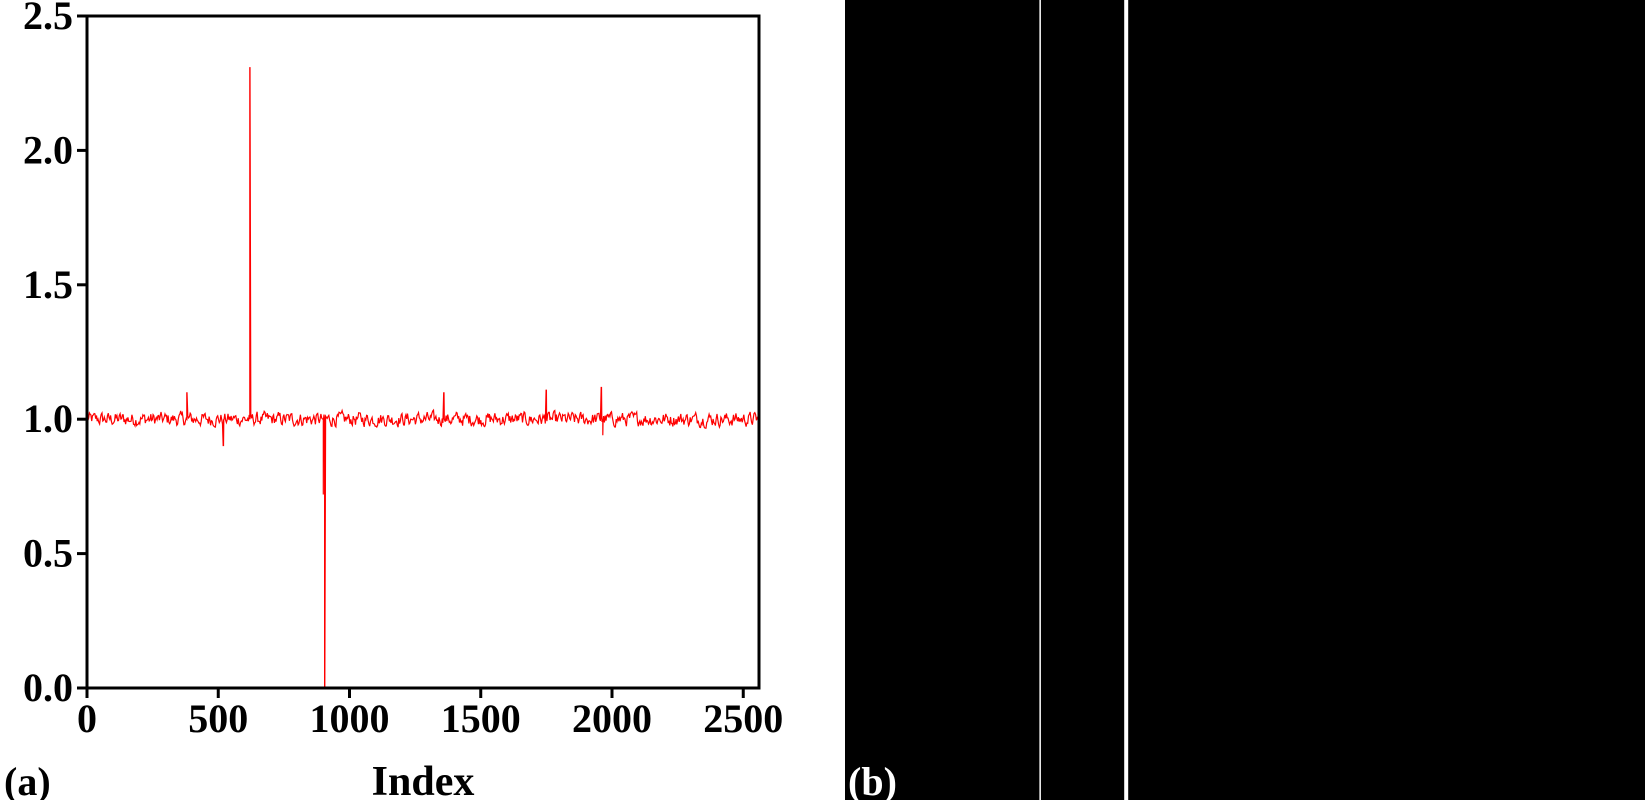  What do you see at coordinates (350, 718) in the screenshot?
I see `x-tick-label: 1000` at bounding box center [350, 718].